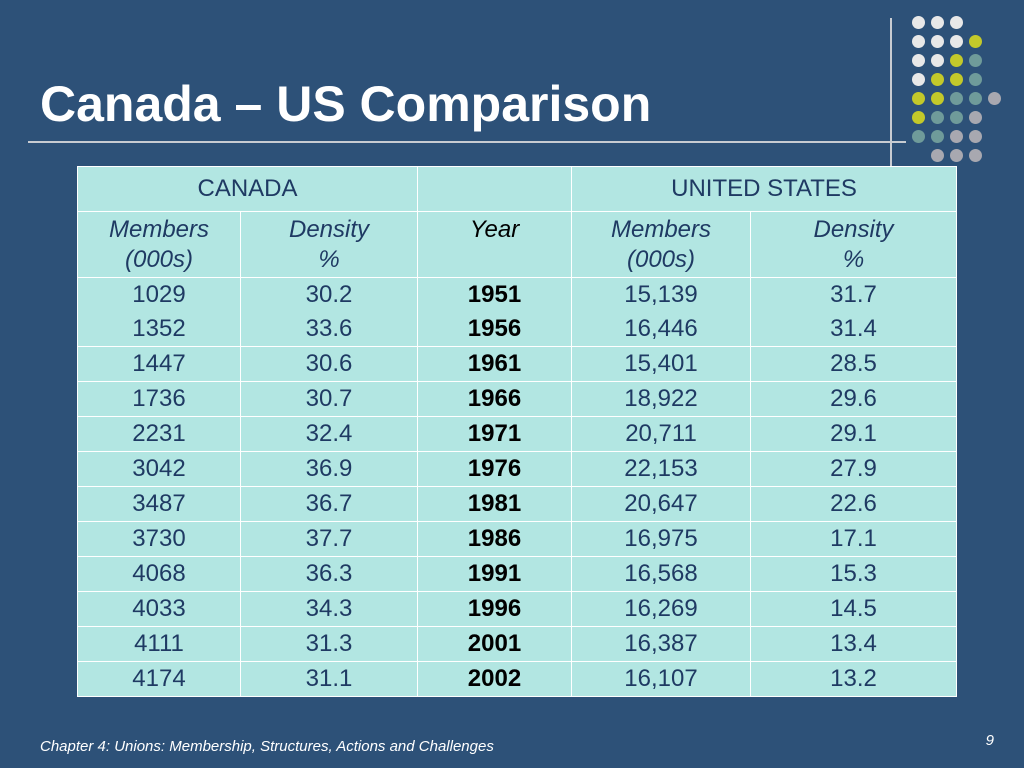  What do you see at coordinates (494, 189) in the screenshot?
I see `year-group-header` at bounding box center [494, 189].